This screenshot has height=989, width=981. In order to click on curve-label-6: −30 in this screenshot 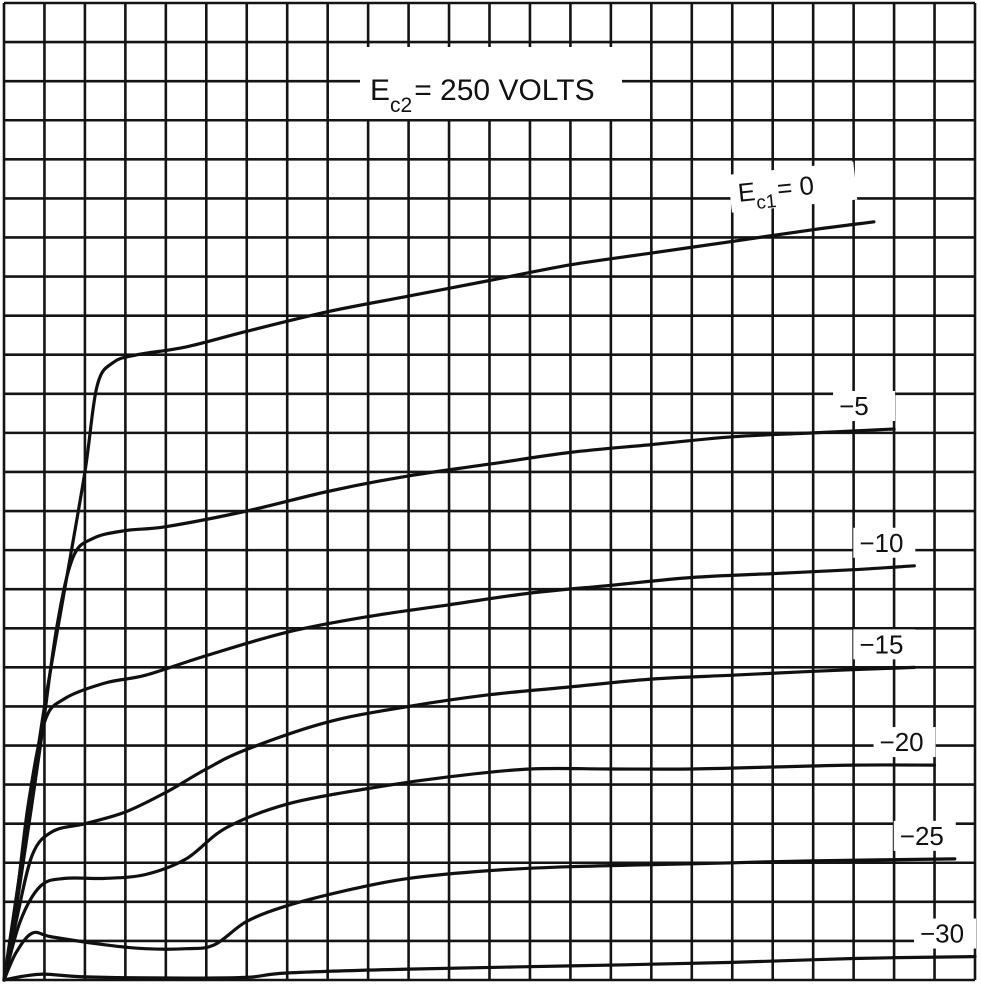, I will do `click(945, 933)`.